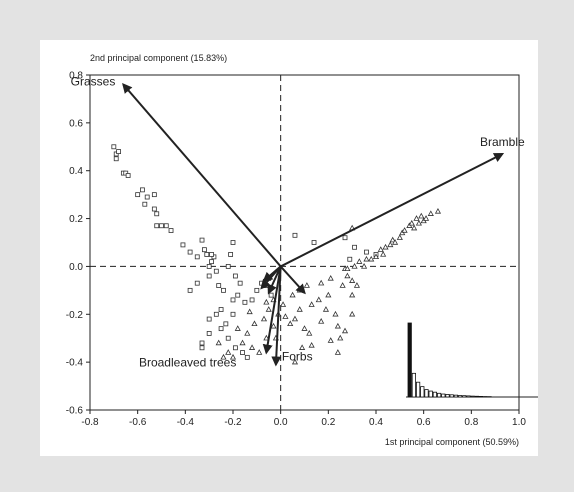 This screenshot has height=492, width=574. Describe the element at coordinates (328, 422) in the screenshot. I see `x-tick-label: 0.2` at that location.